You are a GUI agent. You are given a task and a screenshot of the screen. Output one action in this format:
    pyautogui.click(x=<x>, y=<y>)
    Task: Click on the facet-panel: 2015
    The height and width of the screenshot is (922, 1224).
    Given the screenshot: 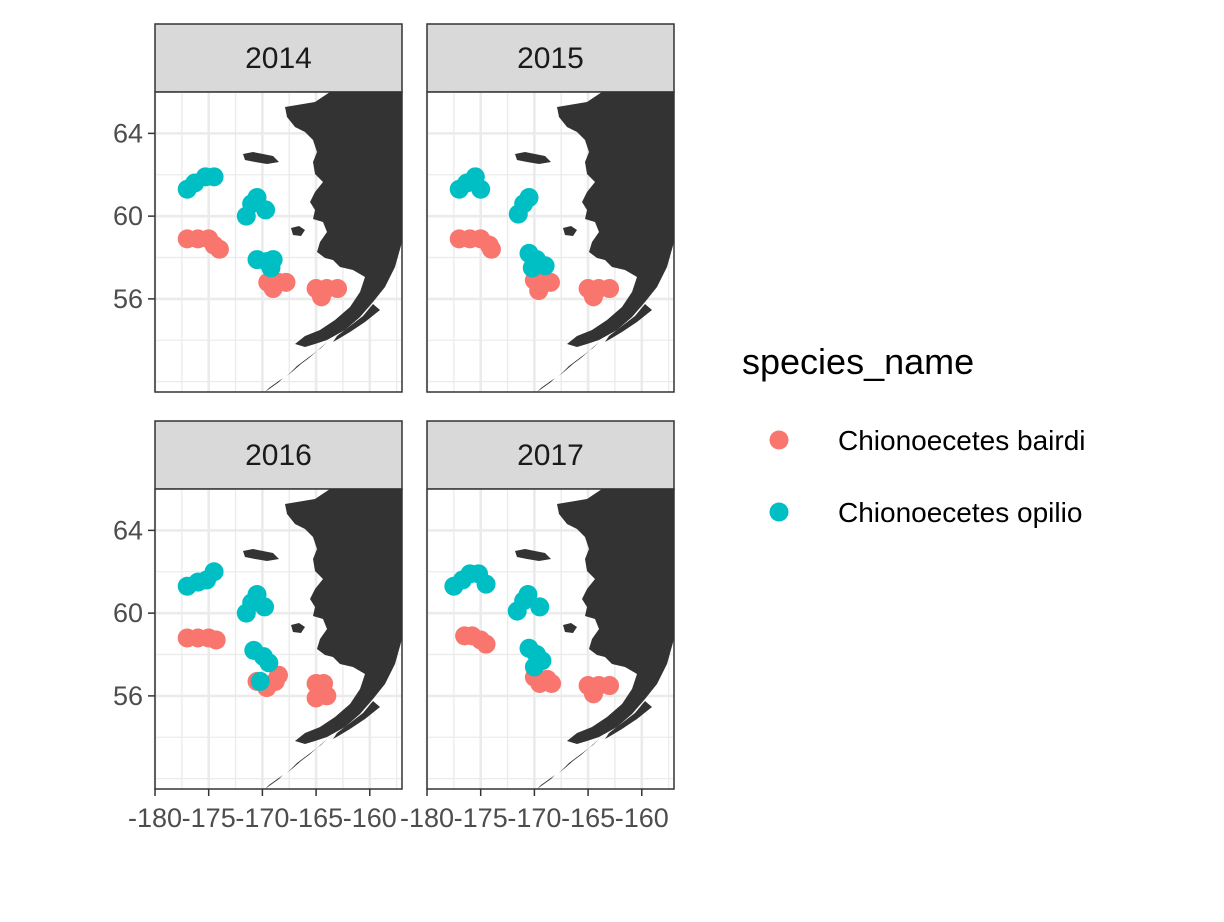 What is the action you would take?
    pyautogui.click(x=550, y=208)
    